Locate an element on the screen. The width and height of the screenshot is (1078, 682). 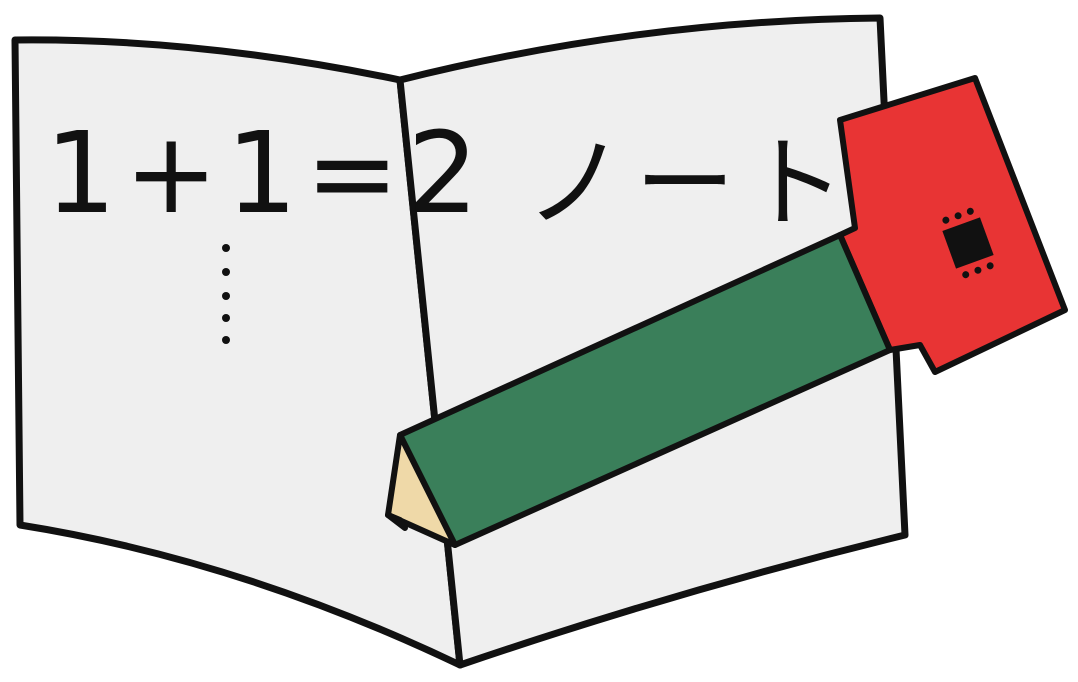
ellipsis-dots is located at coordinates (226, 294).